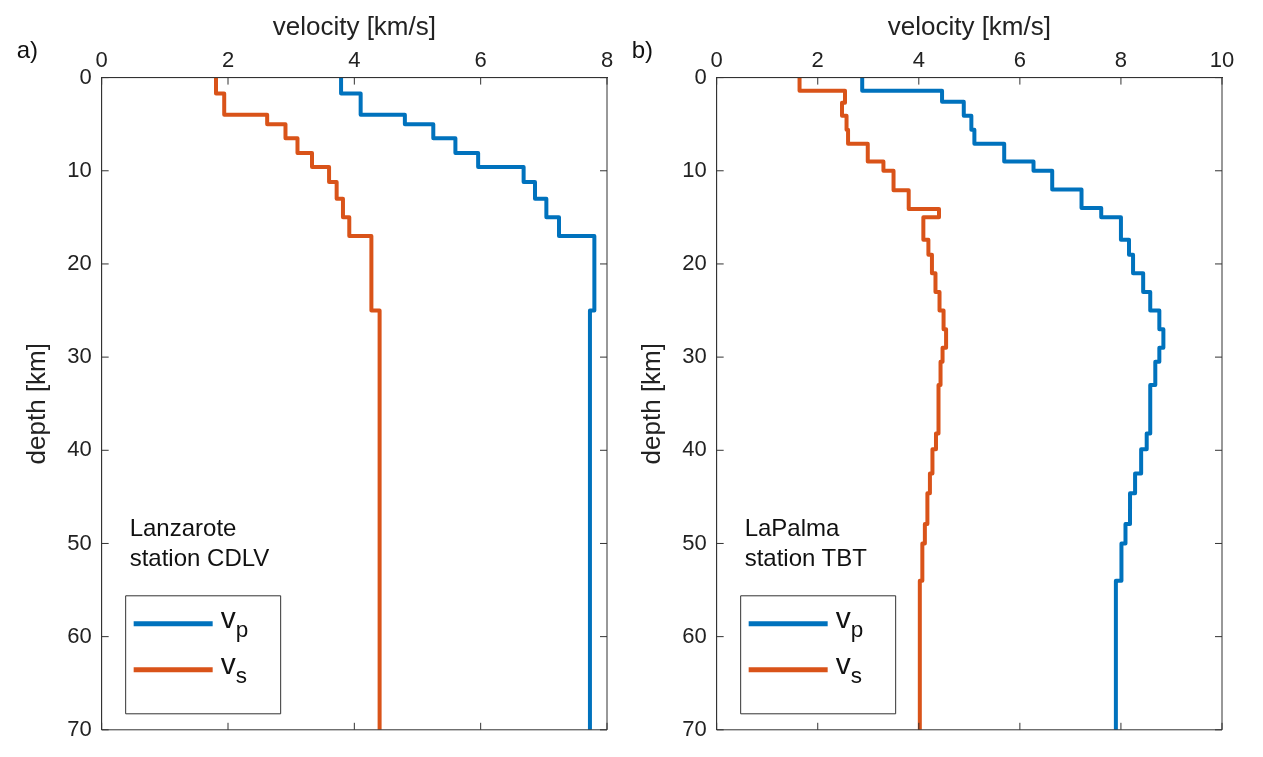 The image size is (1263, 757). I want to click on chart-title: a), so click(27, 50).